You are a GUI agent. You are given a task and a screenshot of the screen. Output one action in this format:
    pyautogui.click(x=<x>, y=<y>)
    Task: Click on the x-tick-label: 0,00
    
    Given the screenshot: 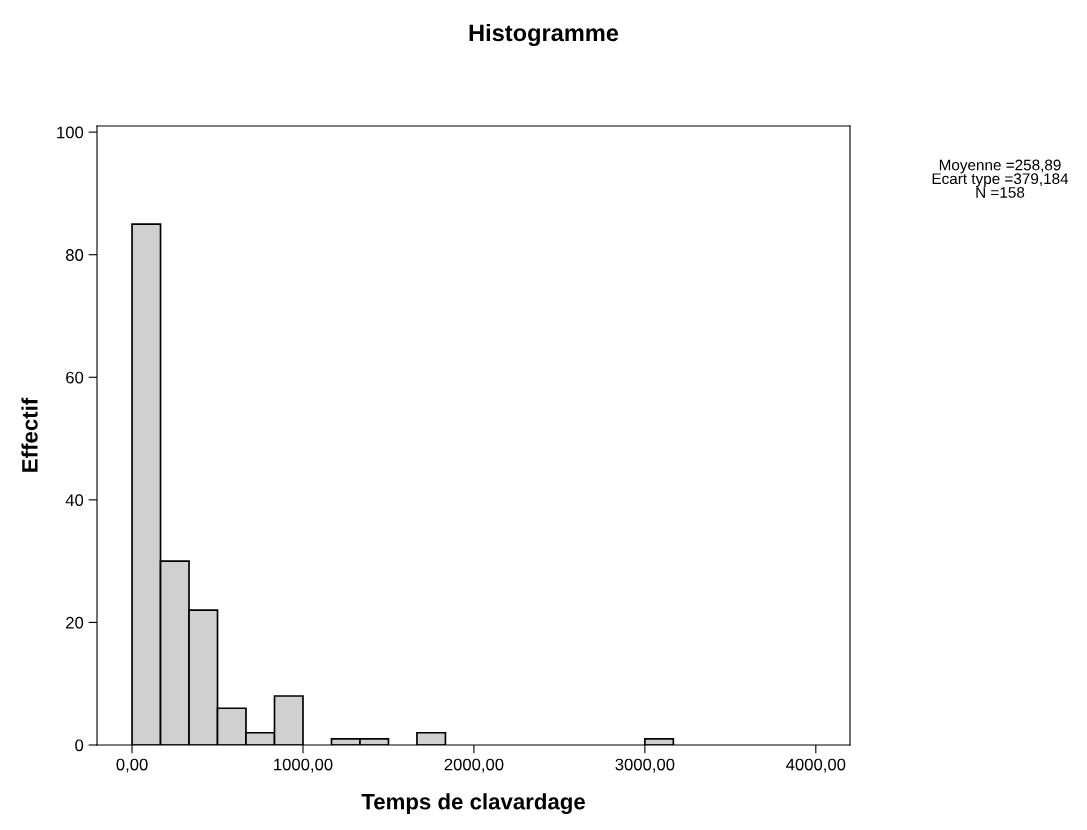 What is the action you would take?
    pyautogui.click(x=132, y=765)
    